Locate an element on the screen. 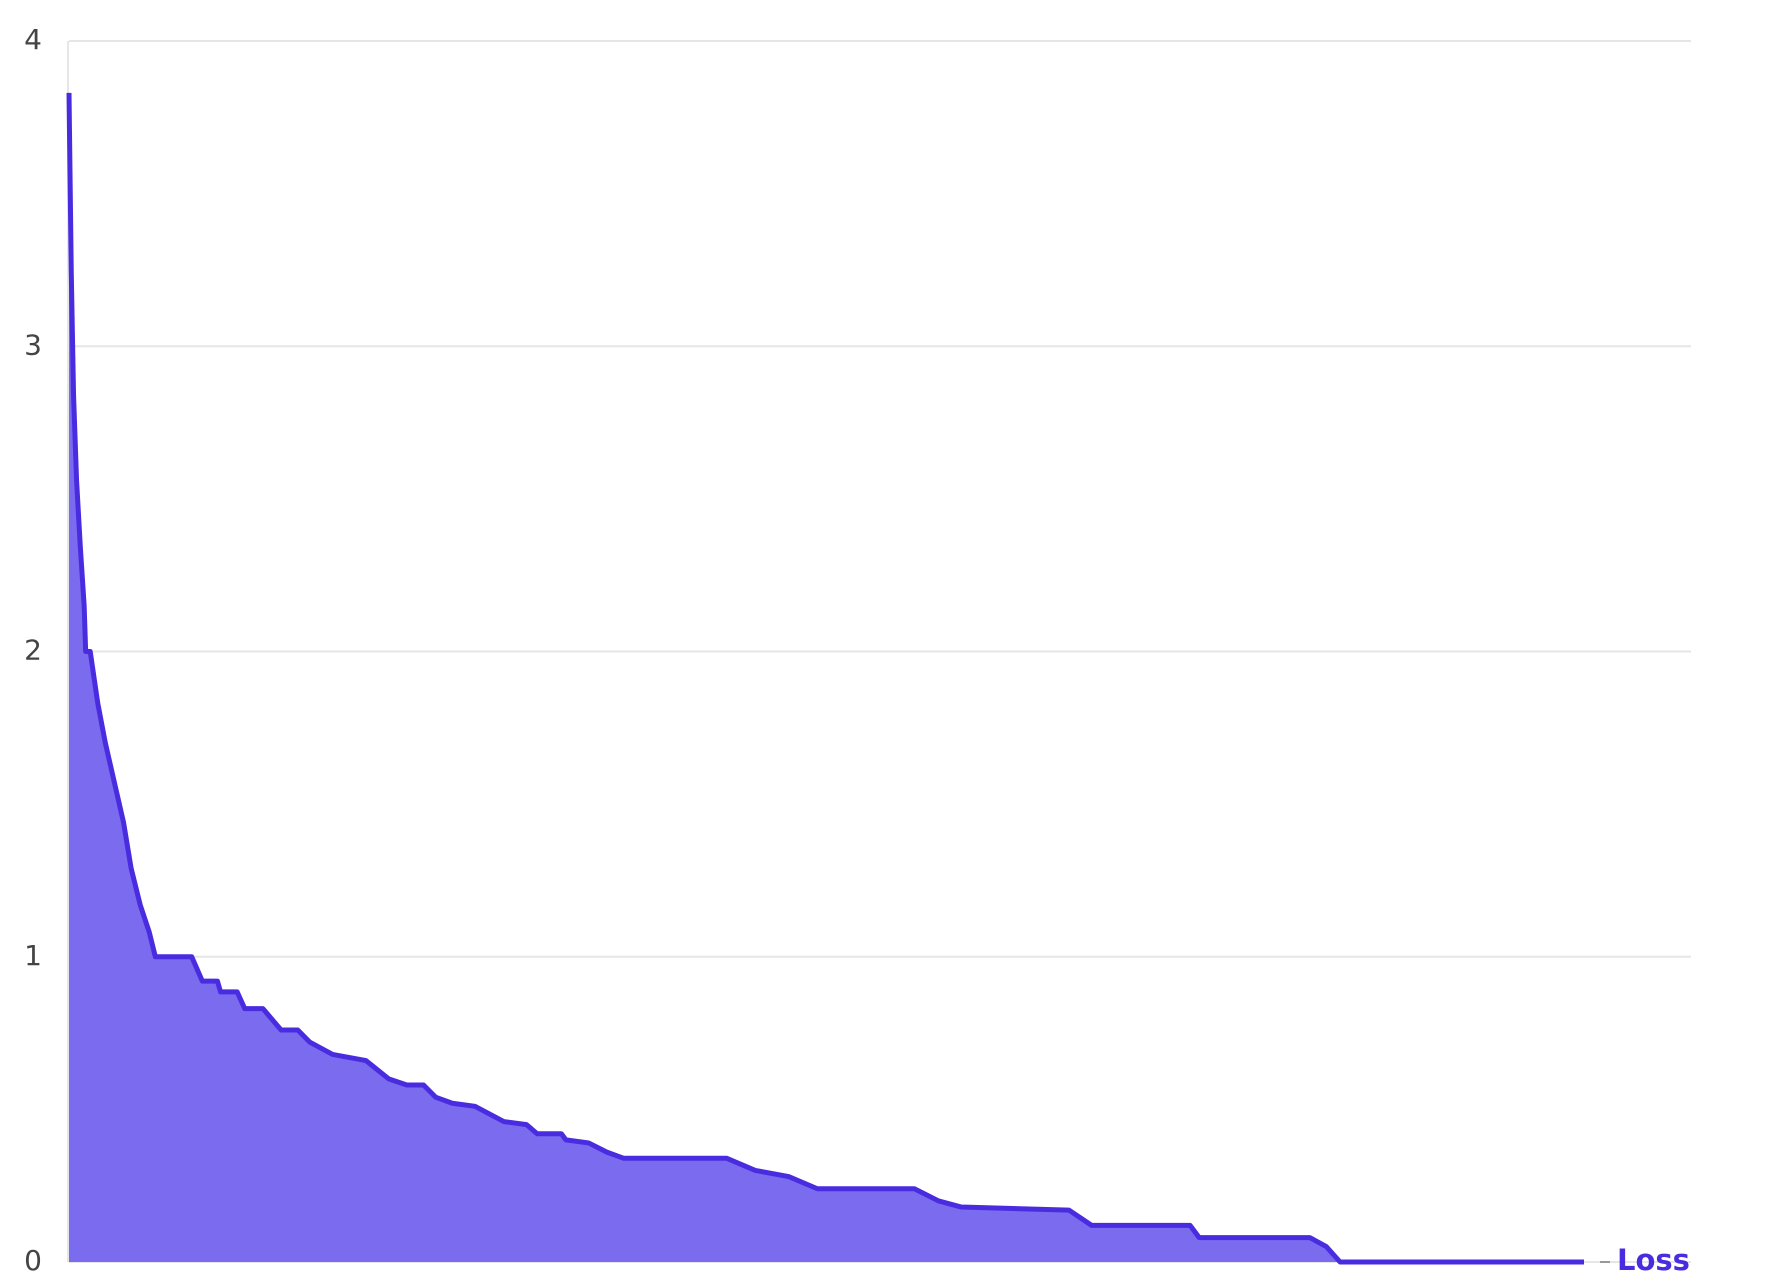 The width and height of the screenshot is (1773, 1281). y-tick-label: 2 is located at coordinates (33, 650).